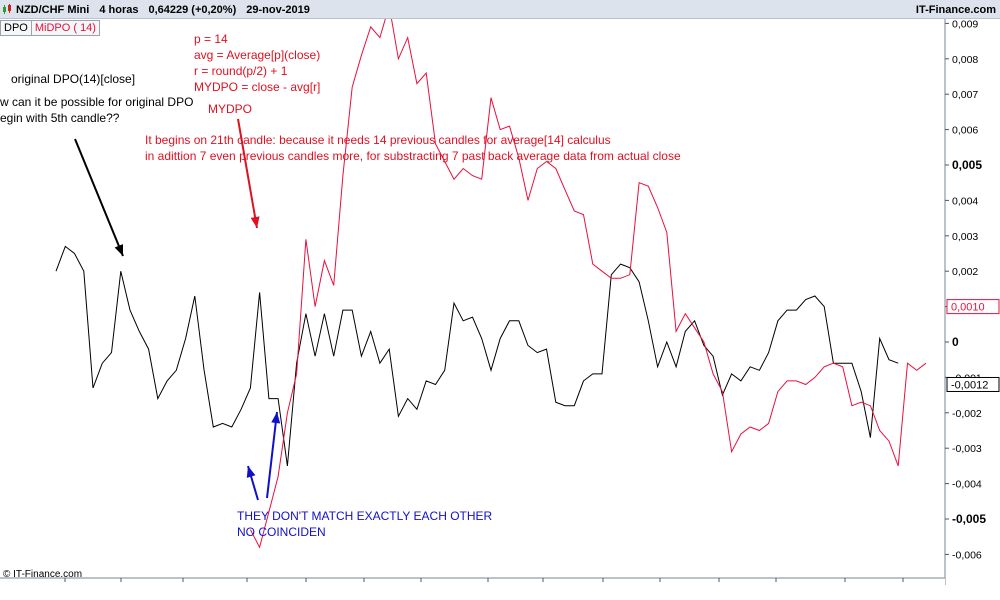  Describe the element at coordinates (967, 165) in the screenshot. I see `y-tick-label: 0,005` at that location.